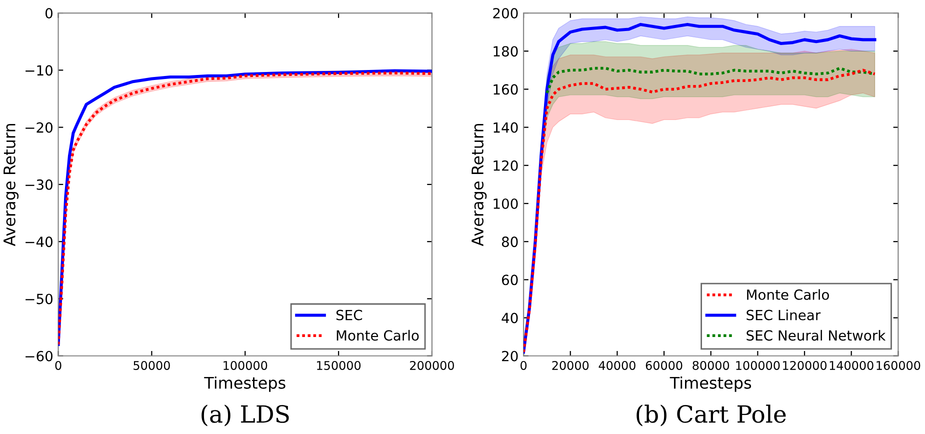 The image size is (925, 434). Describe the element at coordinates (39, 184) in the screenshot. I see `y-tick-label: −30` at that location.